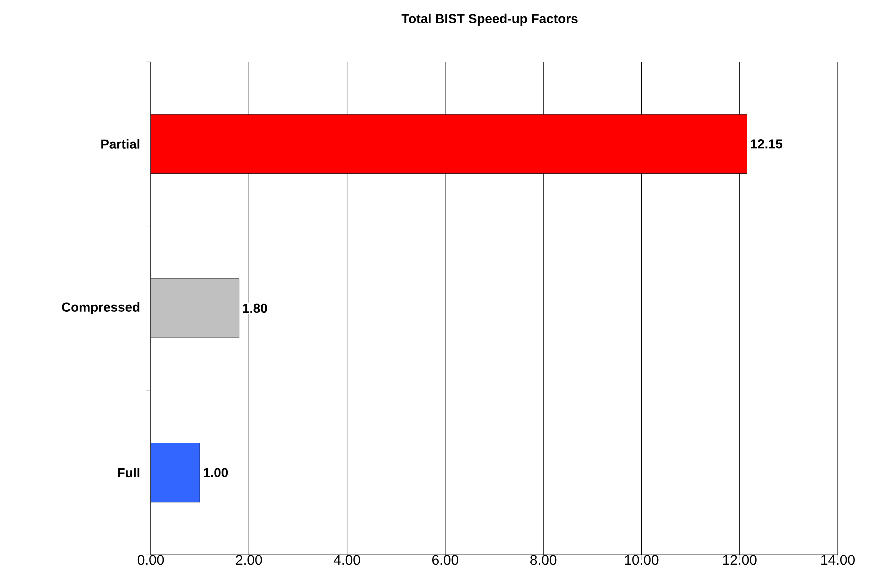 Image resolution: width=872 pixels, height=576 pixels. Describe the element at coordinates (838, 560) in the screenshot. I see `x-tick-label: 14.00` at that location.